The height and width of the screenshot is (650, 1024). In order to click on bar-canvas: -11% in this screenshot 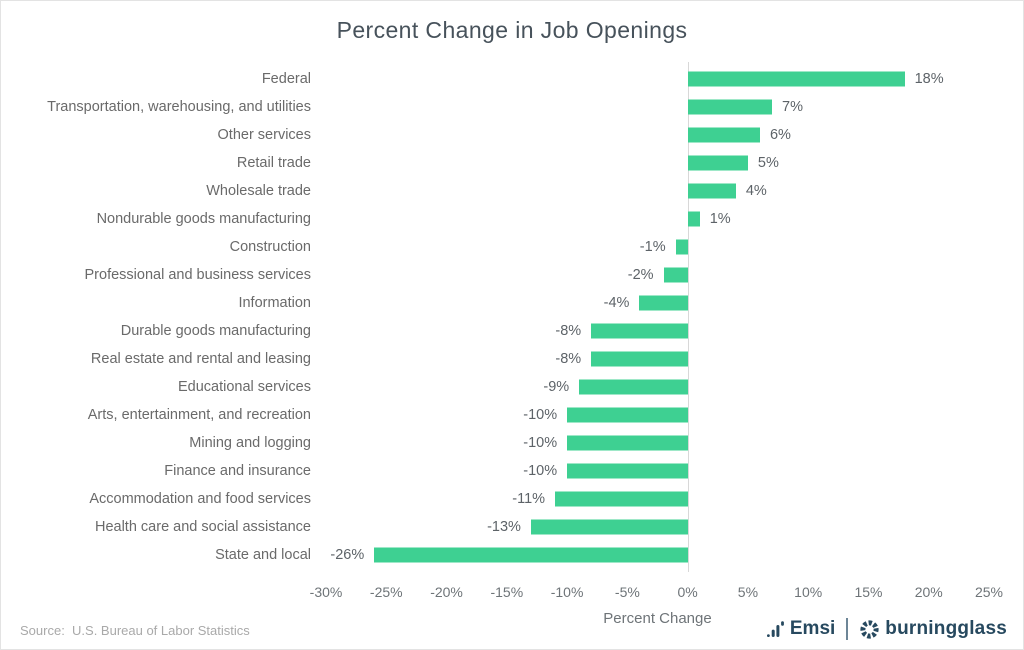, I will do `click(657, 499)`.